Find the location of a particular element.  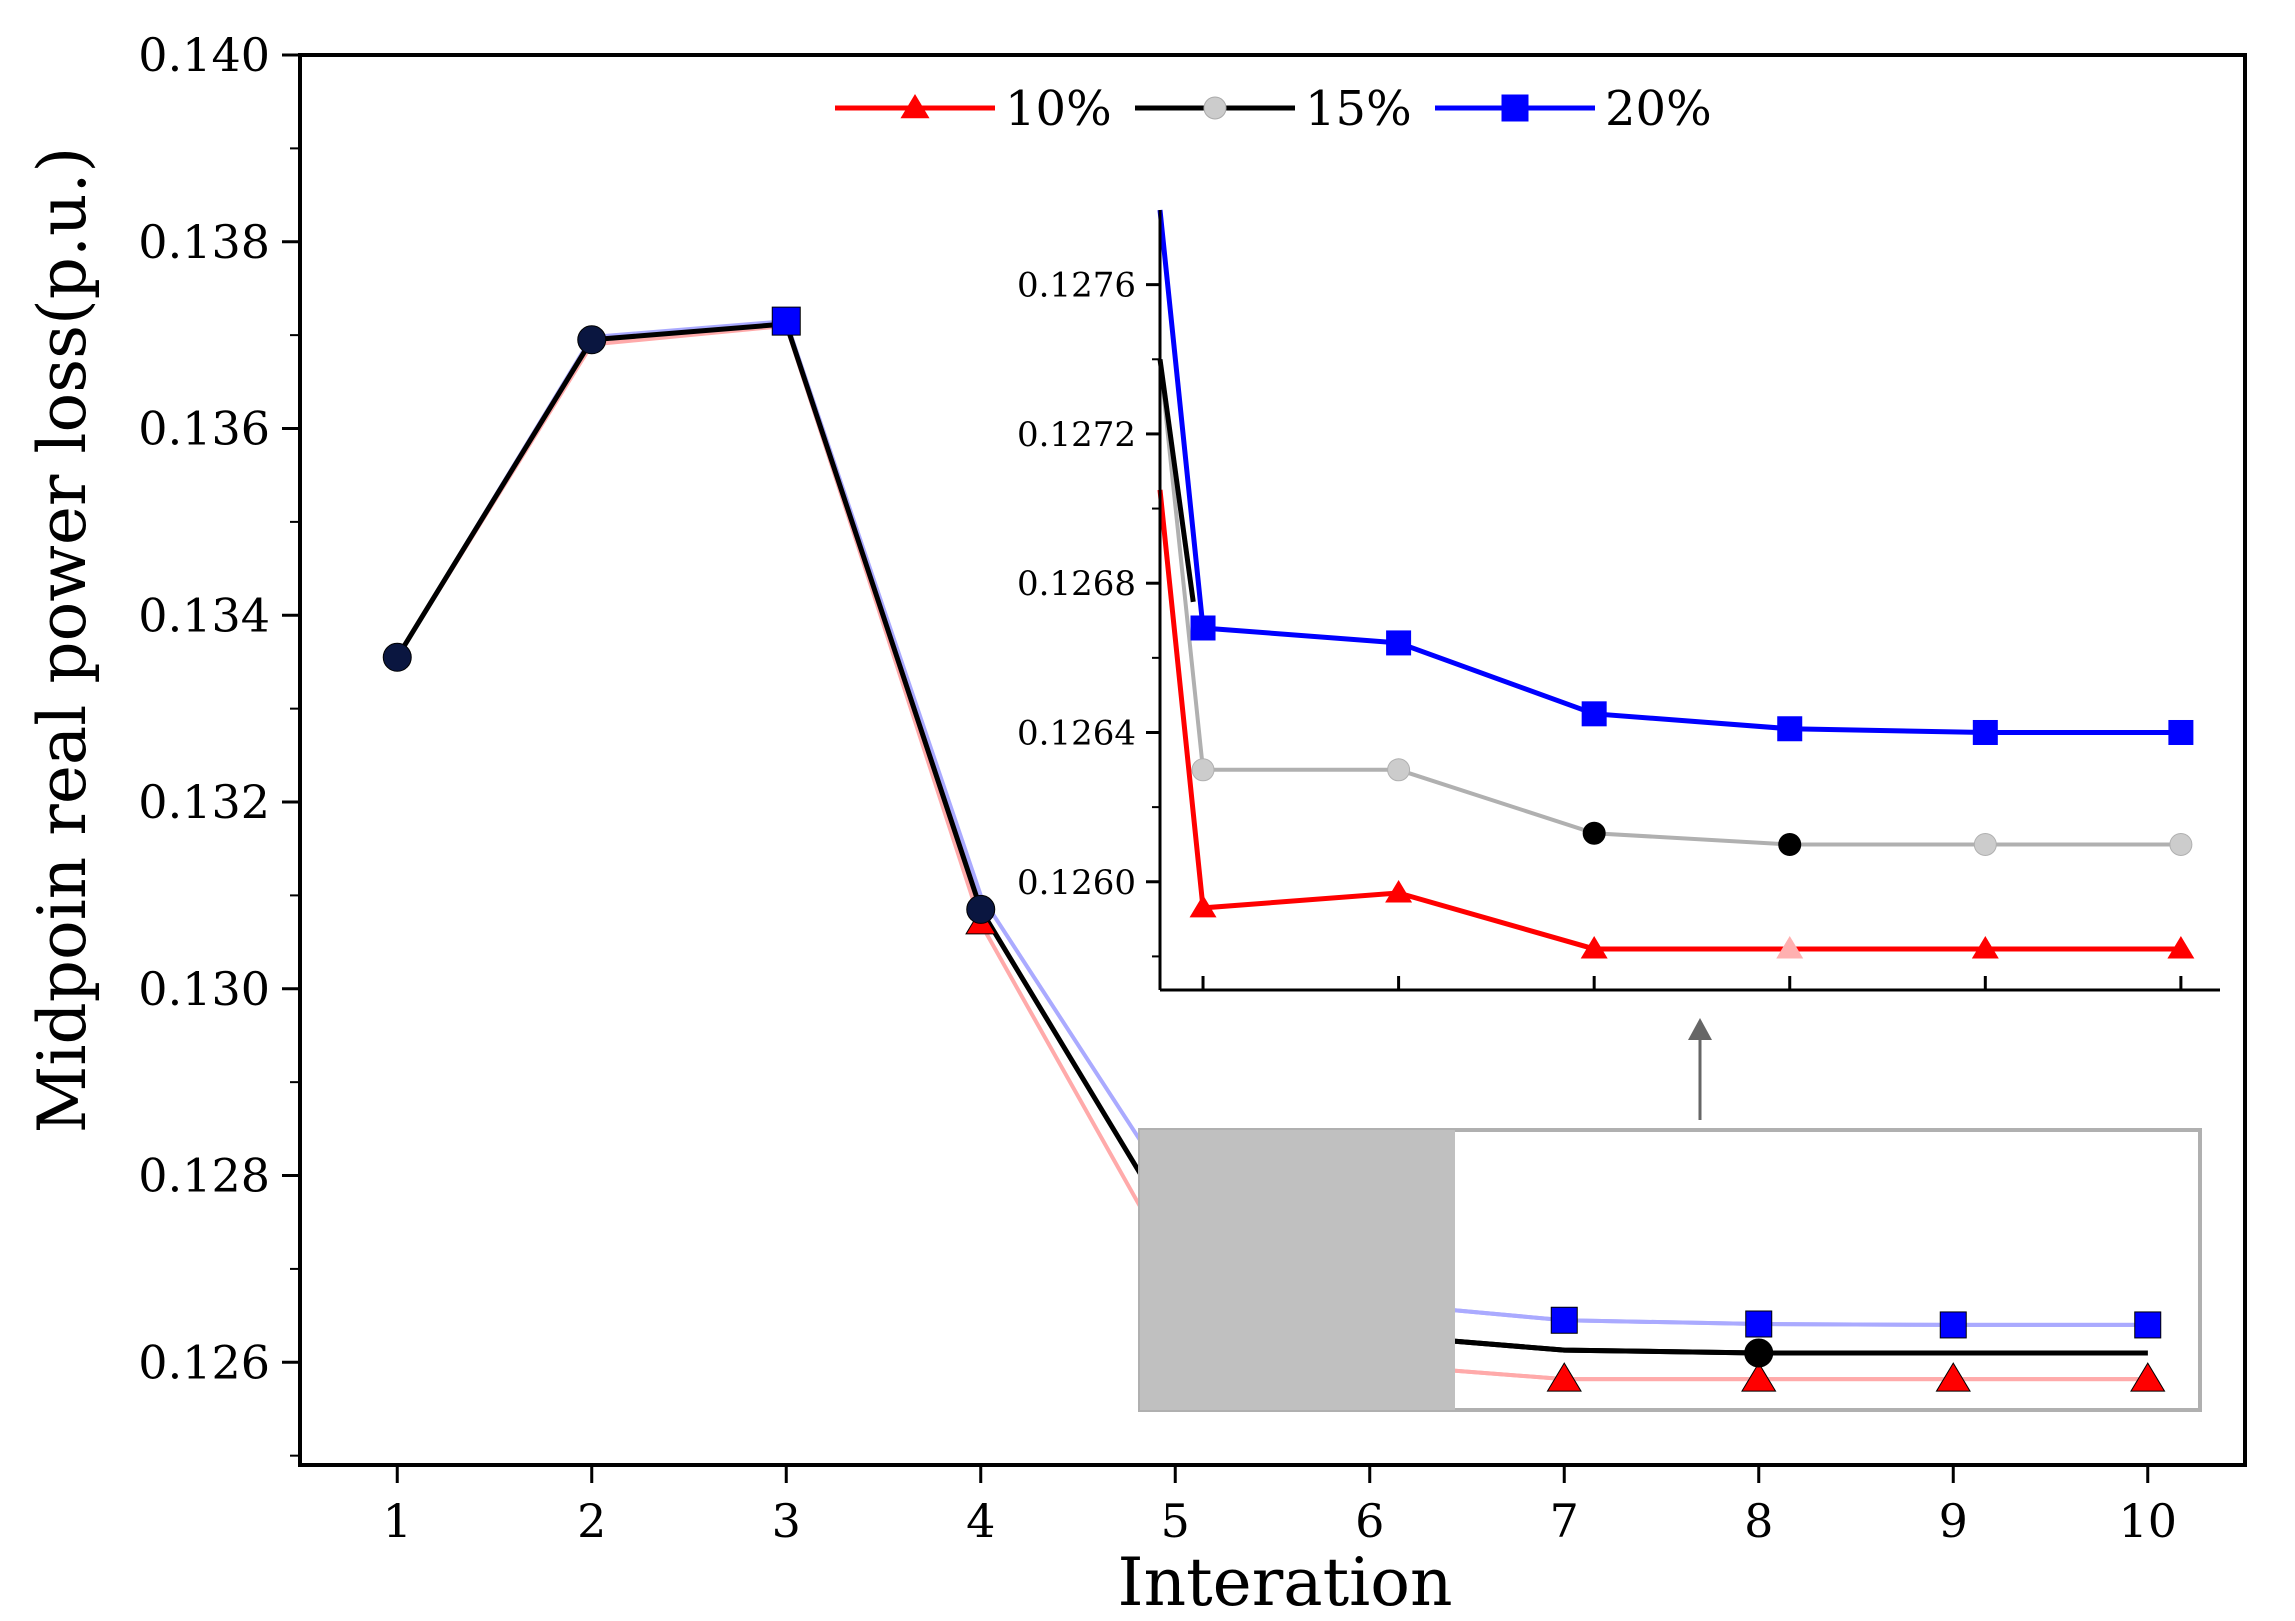

y-tick-label: 0.136 is located at coordinates (204, 429).